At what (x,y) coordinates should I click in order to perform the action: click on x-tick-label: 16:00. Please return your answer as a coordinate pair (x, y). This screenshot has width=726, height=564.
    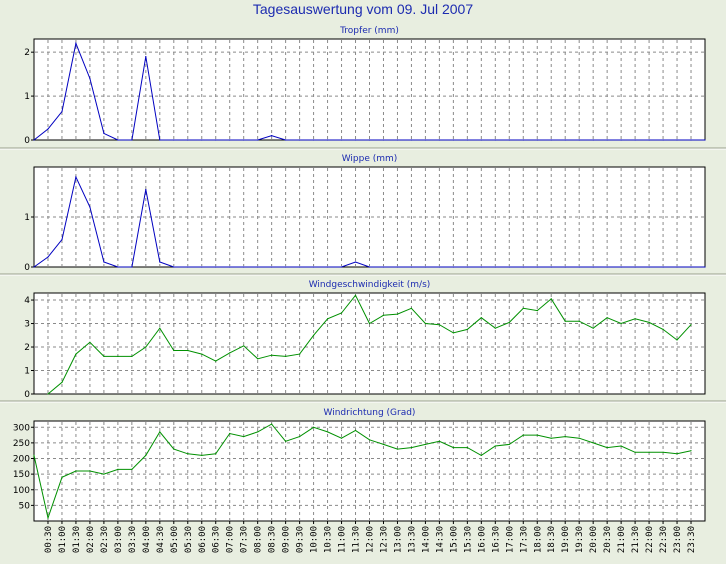
    Looking at the image, I should click on (482, 539).